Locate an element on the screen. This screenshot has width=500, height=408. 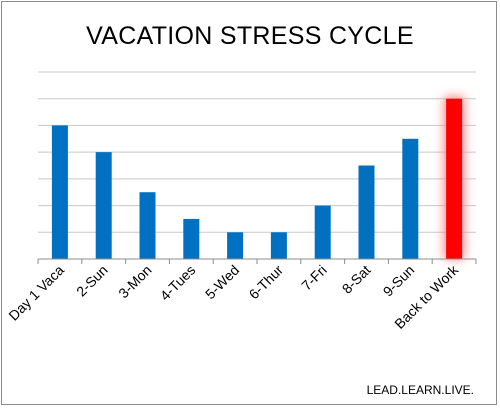
bar-9-sun is located at coordinates (410, 198).